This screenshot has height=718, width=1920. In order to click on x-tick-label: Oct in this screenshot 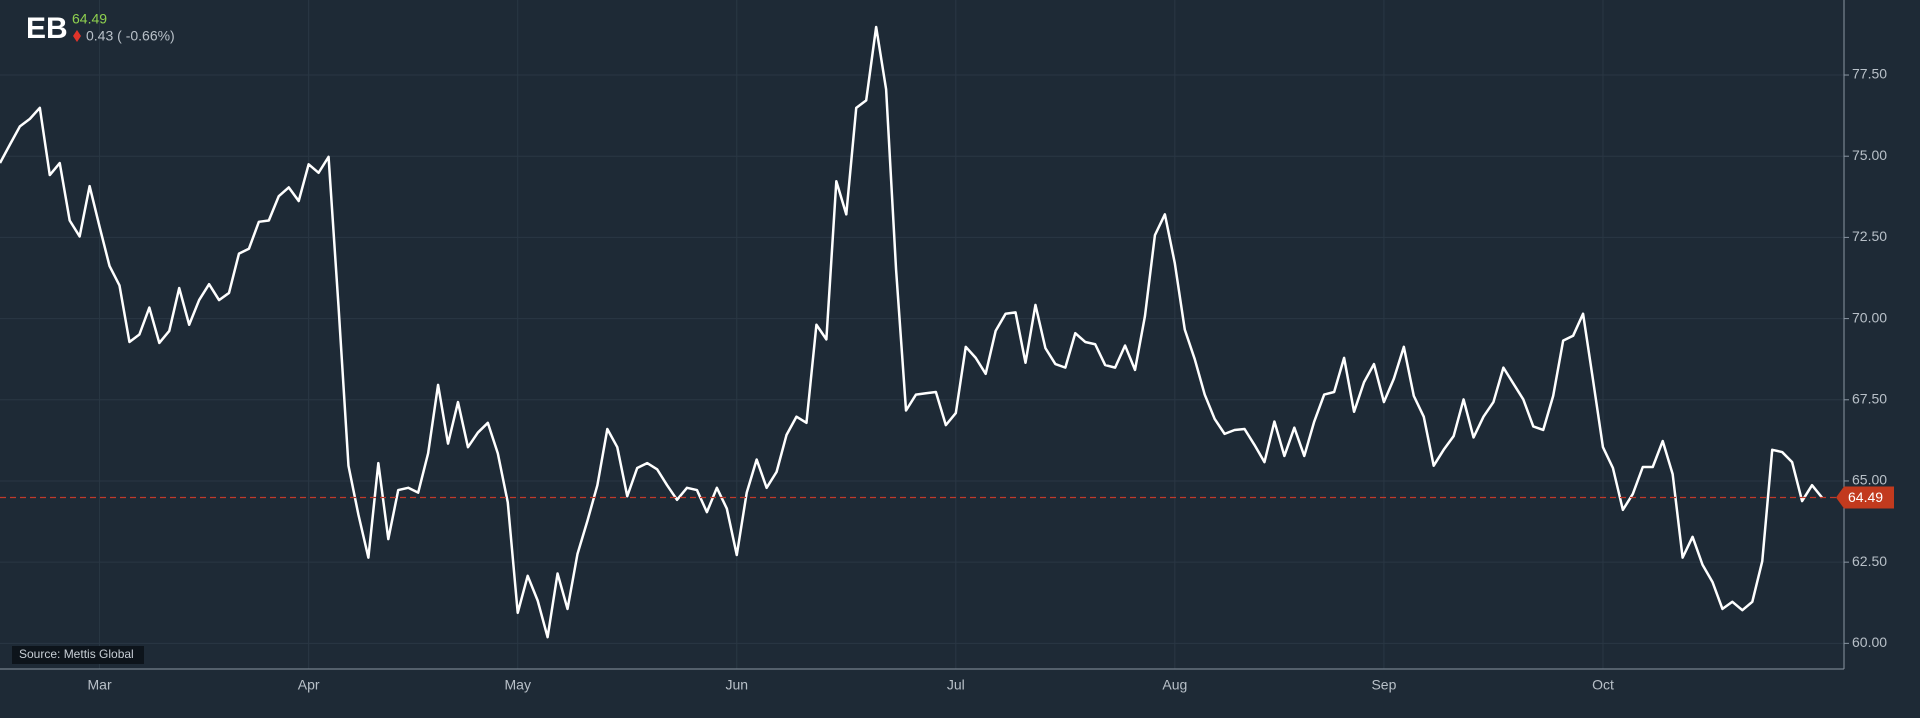, I will do `click(1603, 685)`.